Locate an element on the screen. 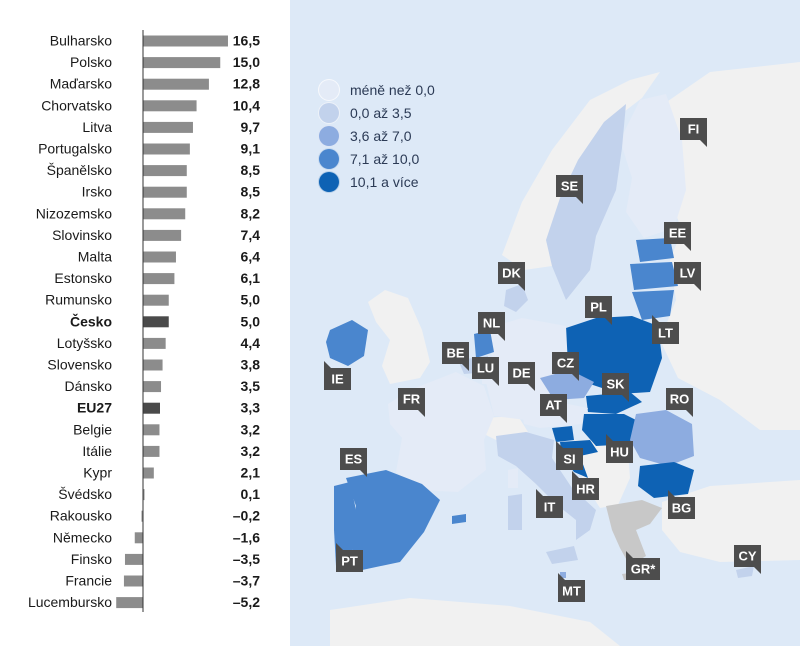 The image size is (800, 646). legend-item: 3,6 až 7,0 is located at coordinates (418, 135).